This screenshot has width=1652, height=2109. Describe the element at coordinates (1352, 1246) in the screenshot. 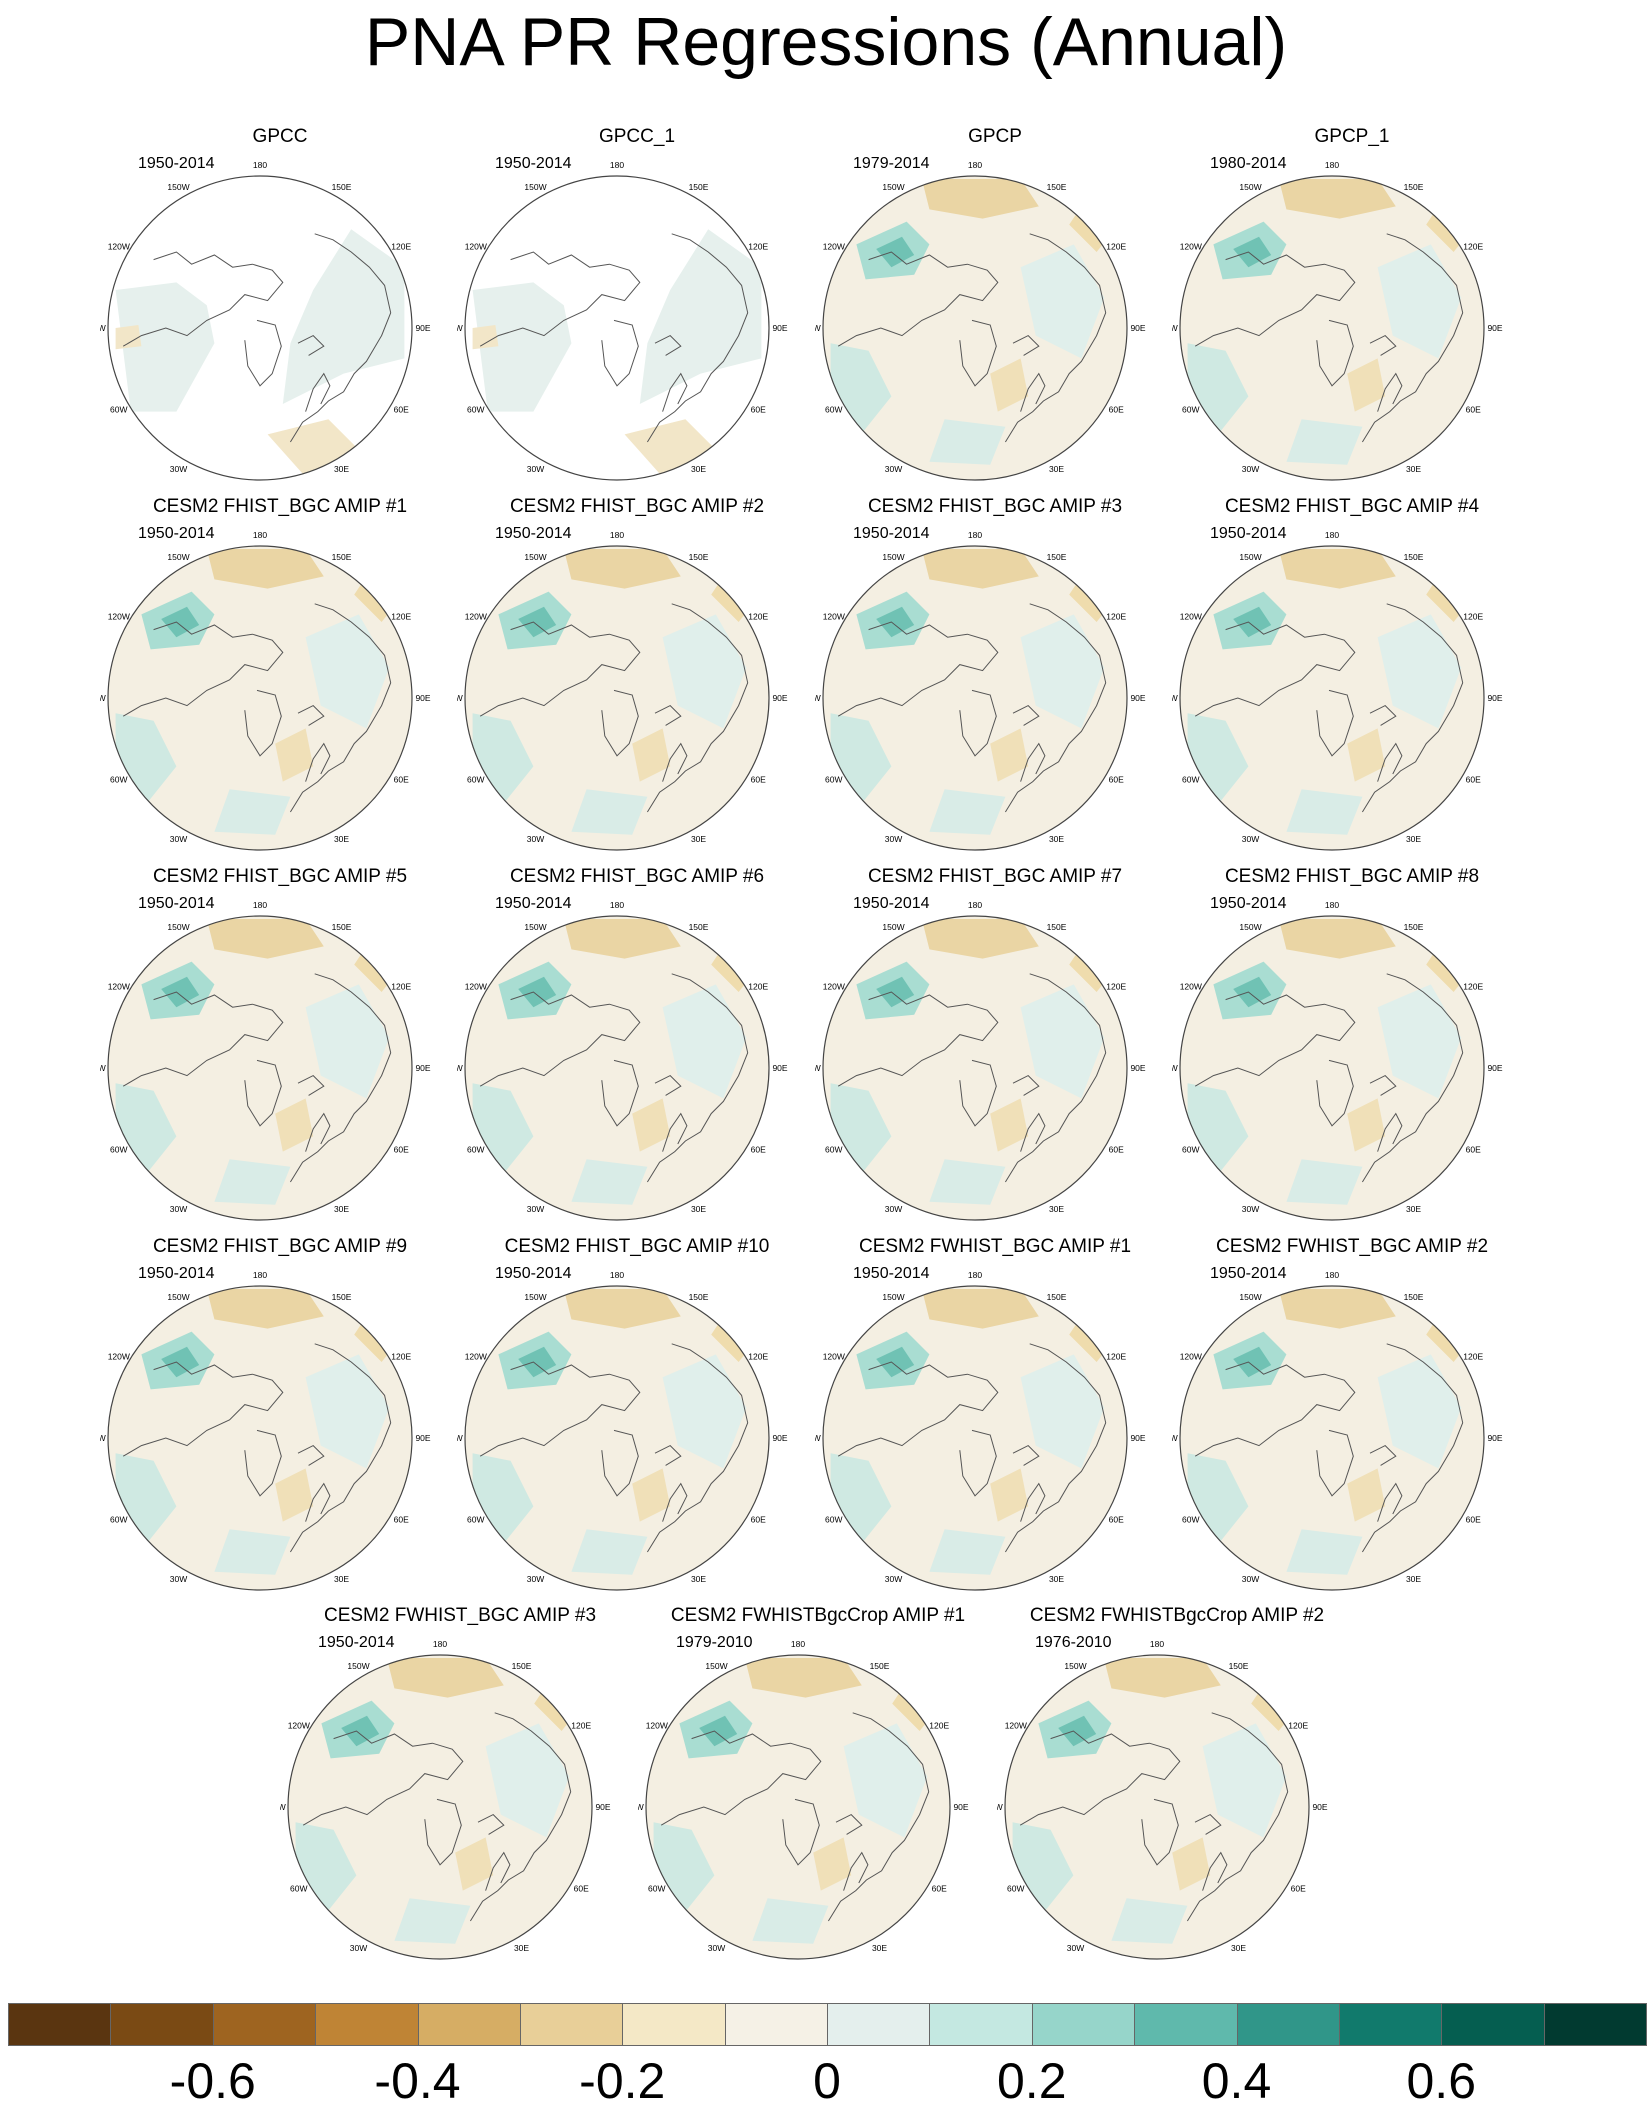

I see `panel-title: CESM2 FWHIST_BGC AMIP #2` at that location.